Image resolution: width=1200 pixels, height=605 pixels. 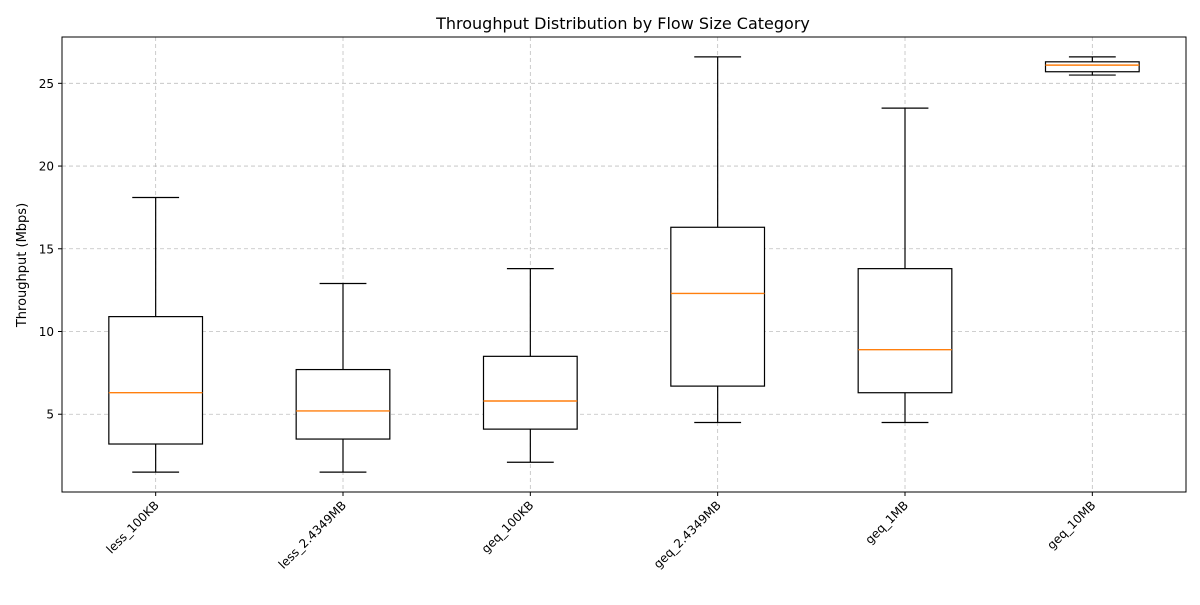 I want to click on y-tick-label: 25, so click(x=46, y=84).